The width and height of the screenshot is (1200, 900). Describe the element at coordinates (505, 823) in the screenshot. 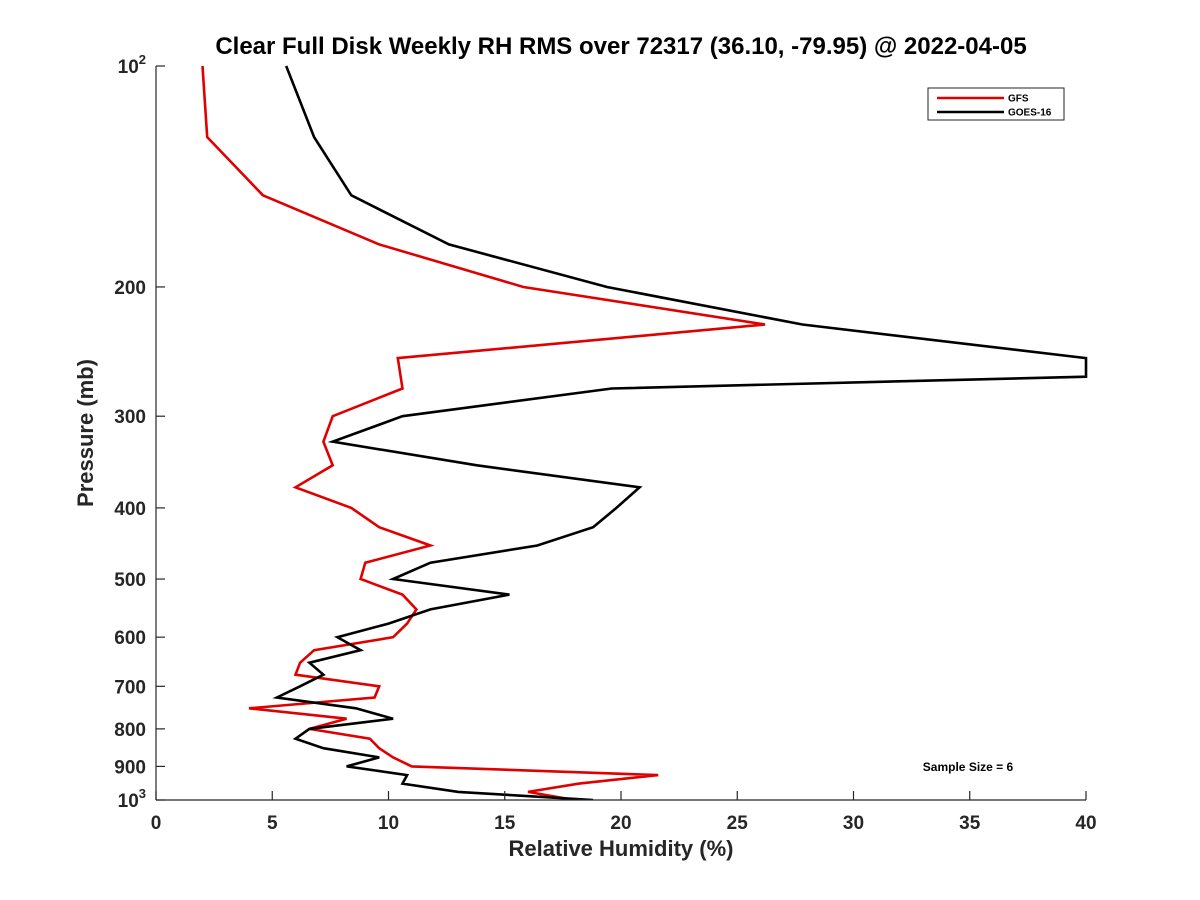

I see `x-tick-label: 15` at that location.